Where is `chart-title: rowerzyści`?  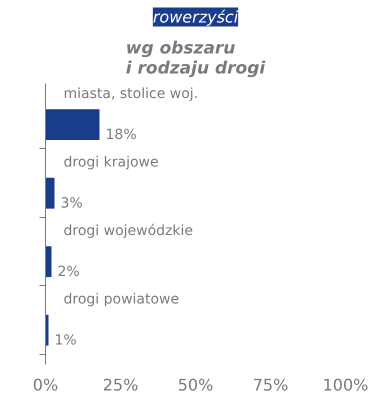
chart-title: rowerzyści is located at coordinates (195, 17).